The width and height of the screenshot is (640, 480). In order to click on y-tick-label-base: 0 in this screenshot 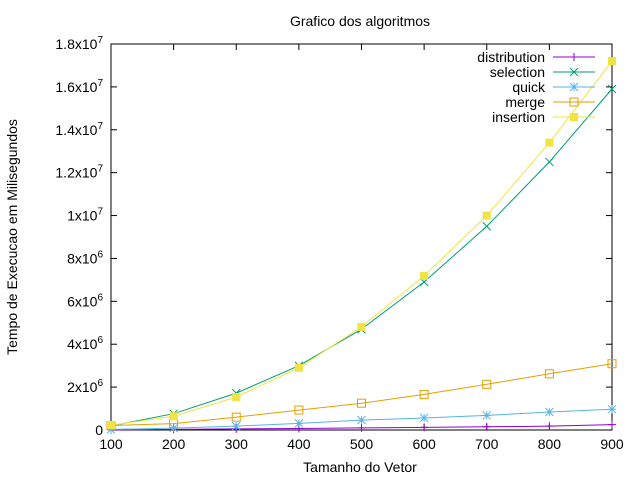, I will do `click(99, 430)`.